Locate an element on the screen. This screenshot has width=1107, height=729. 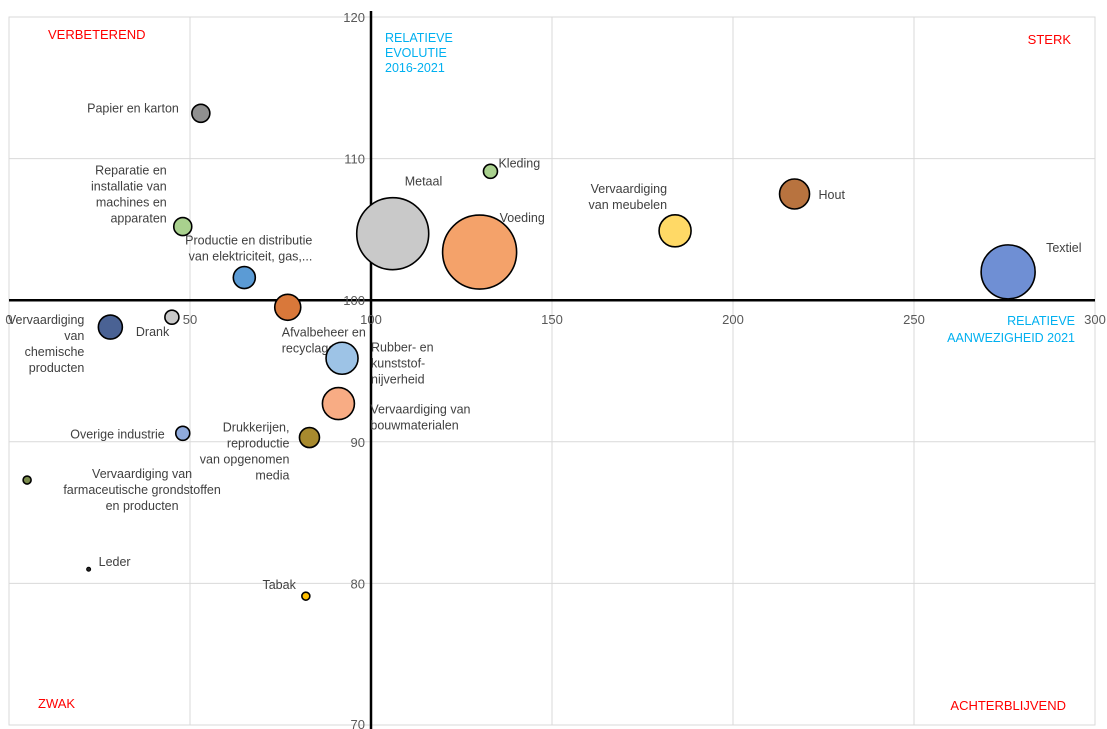
bubble-label: Rubber- en kunststof-nijverheid is located at coordinates (402, 363).